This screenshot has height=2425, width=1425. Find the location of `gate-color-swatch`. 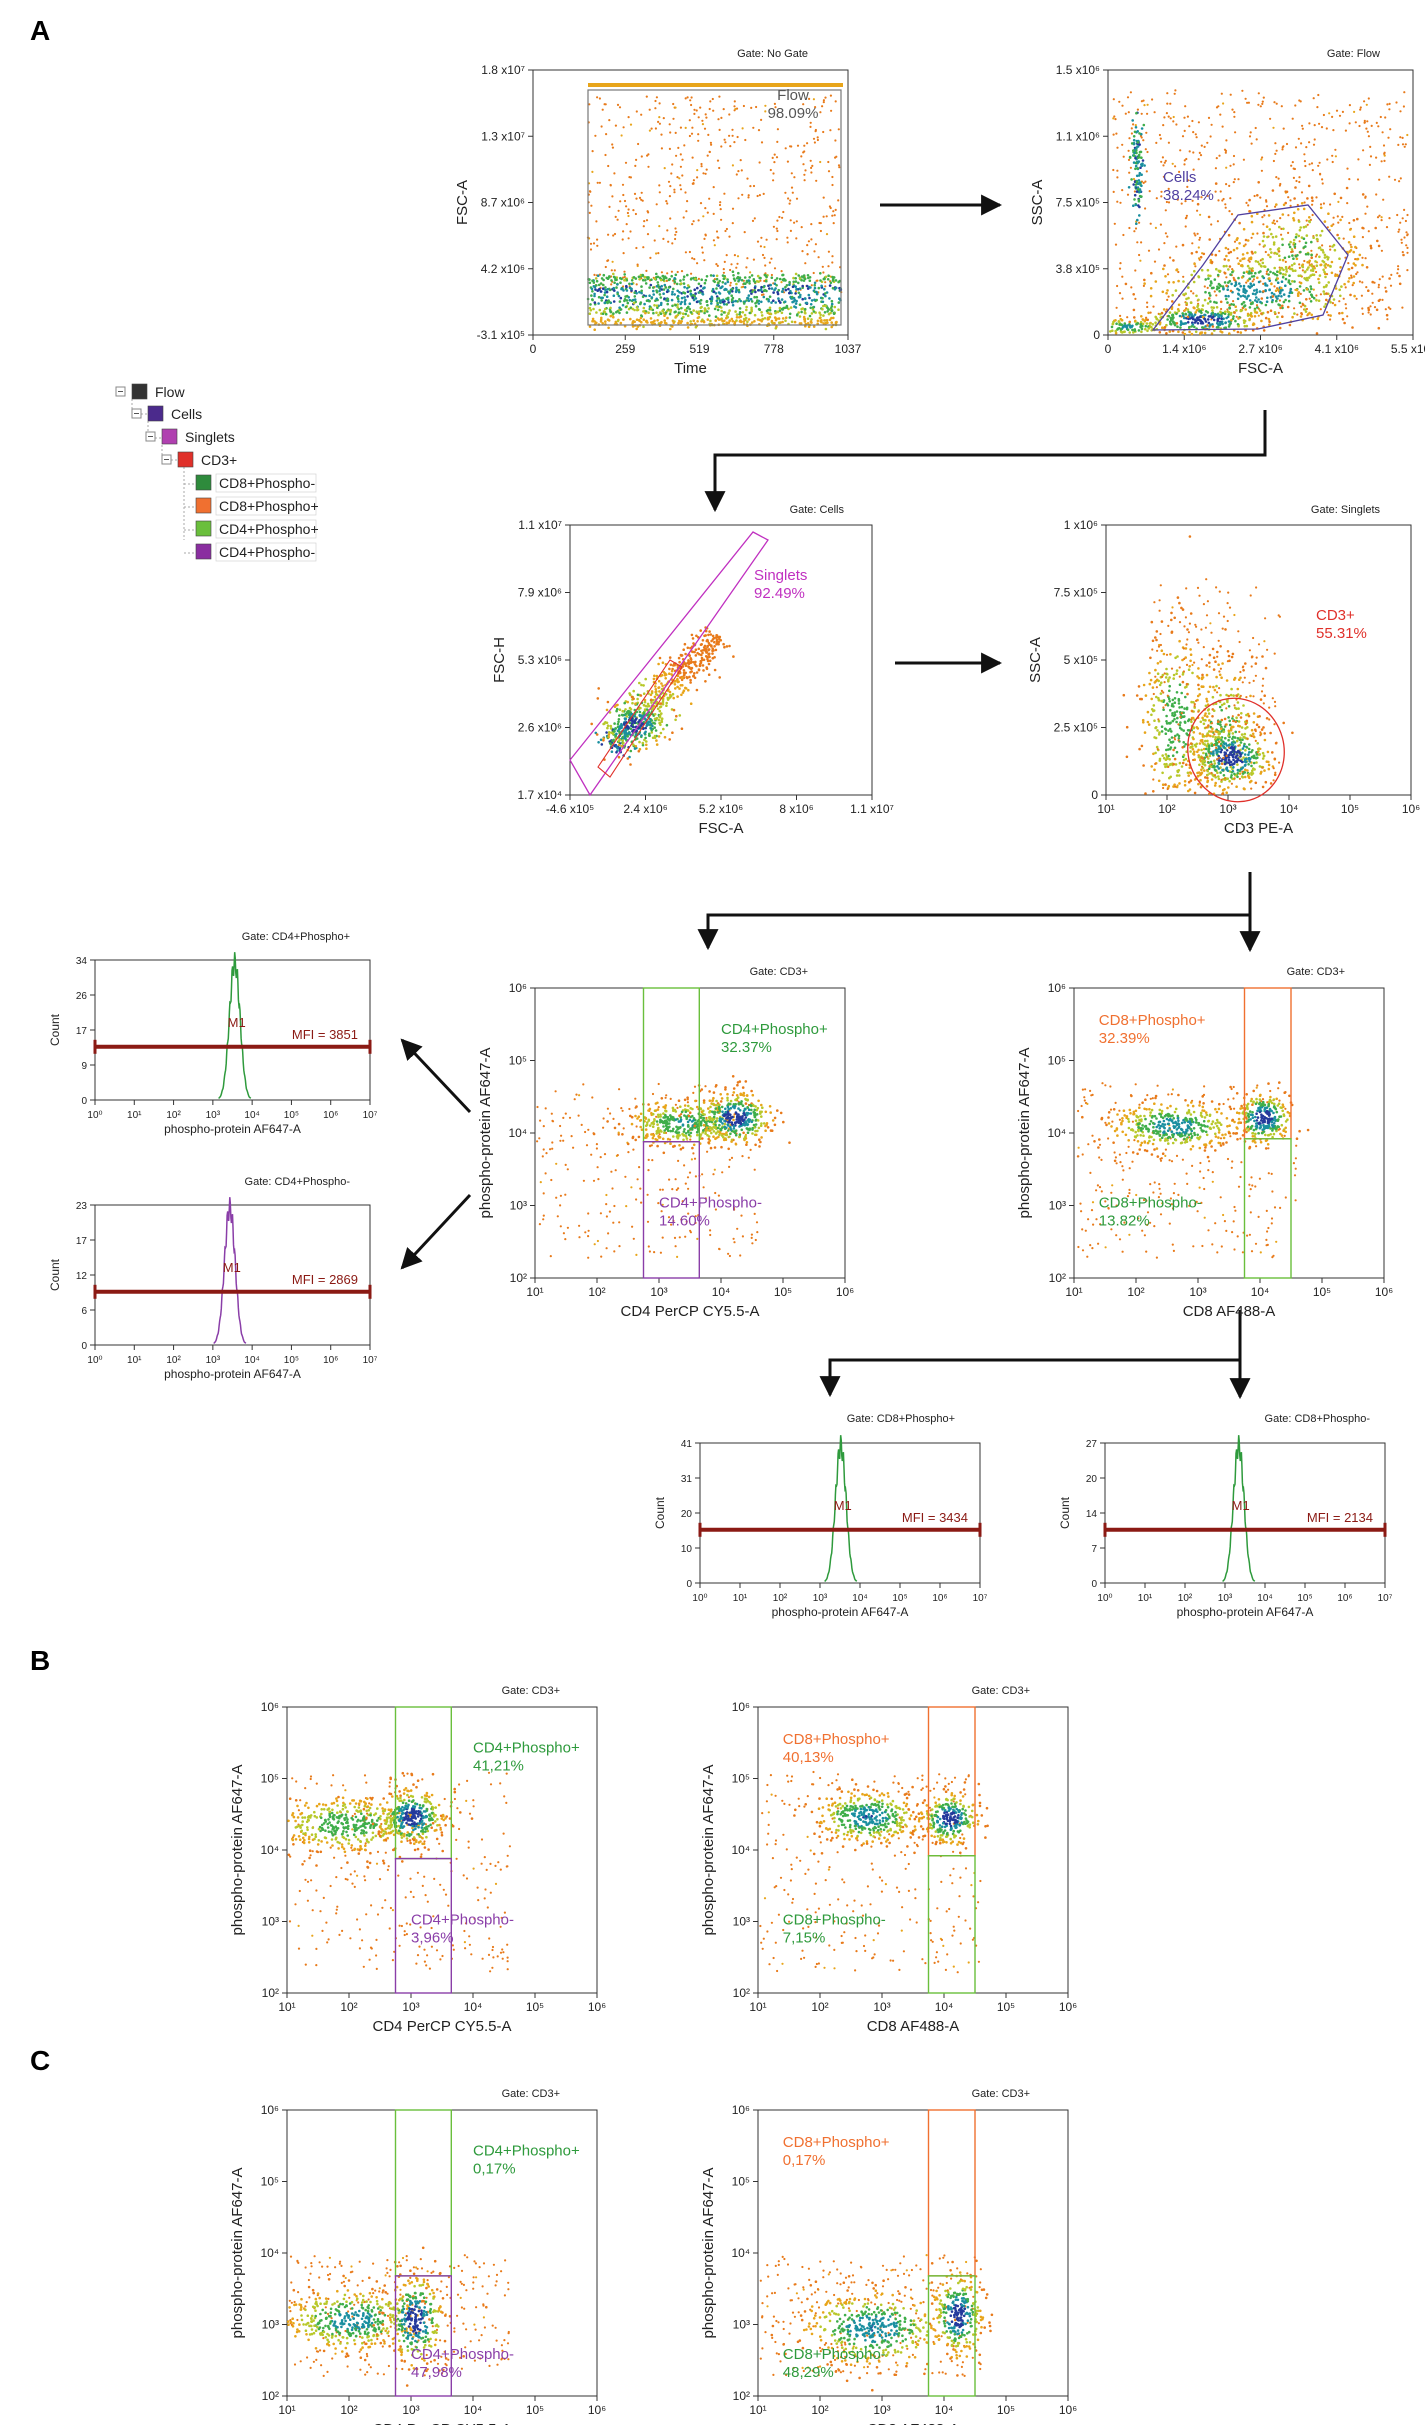

gate-color-swatch is located at coordinates (155, 413).